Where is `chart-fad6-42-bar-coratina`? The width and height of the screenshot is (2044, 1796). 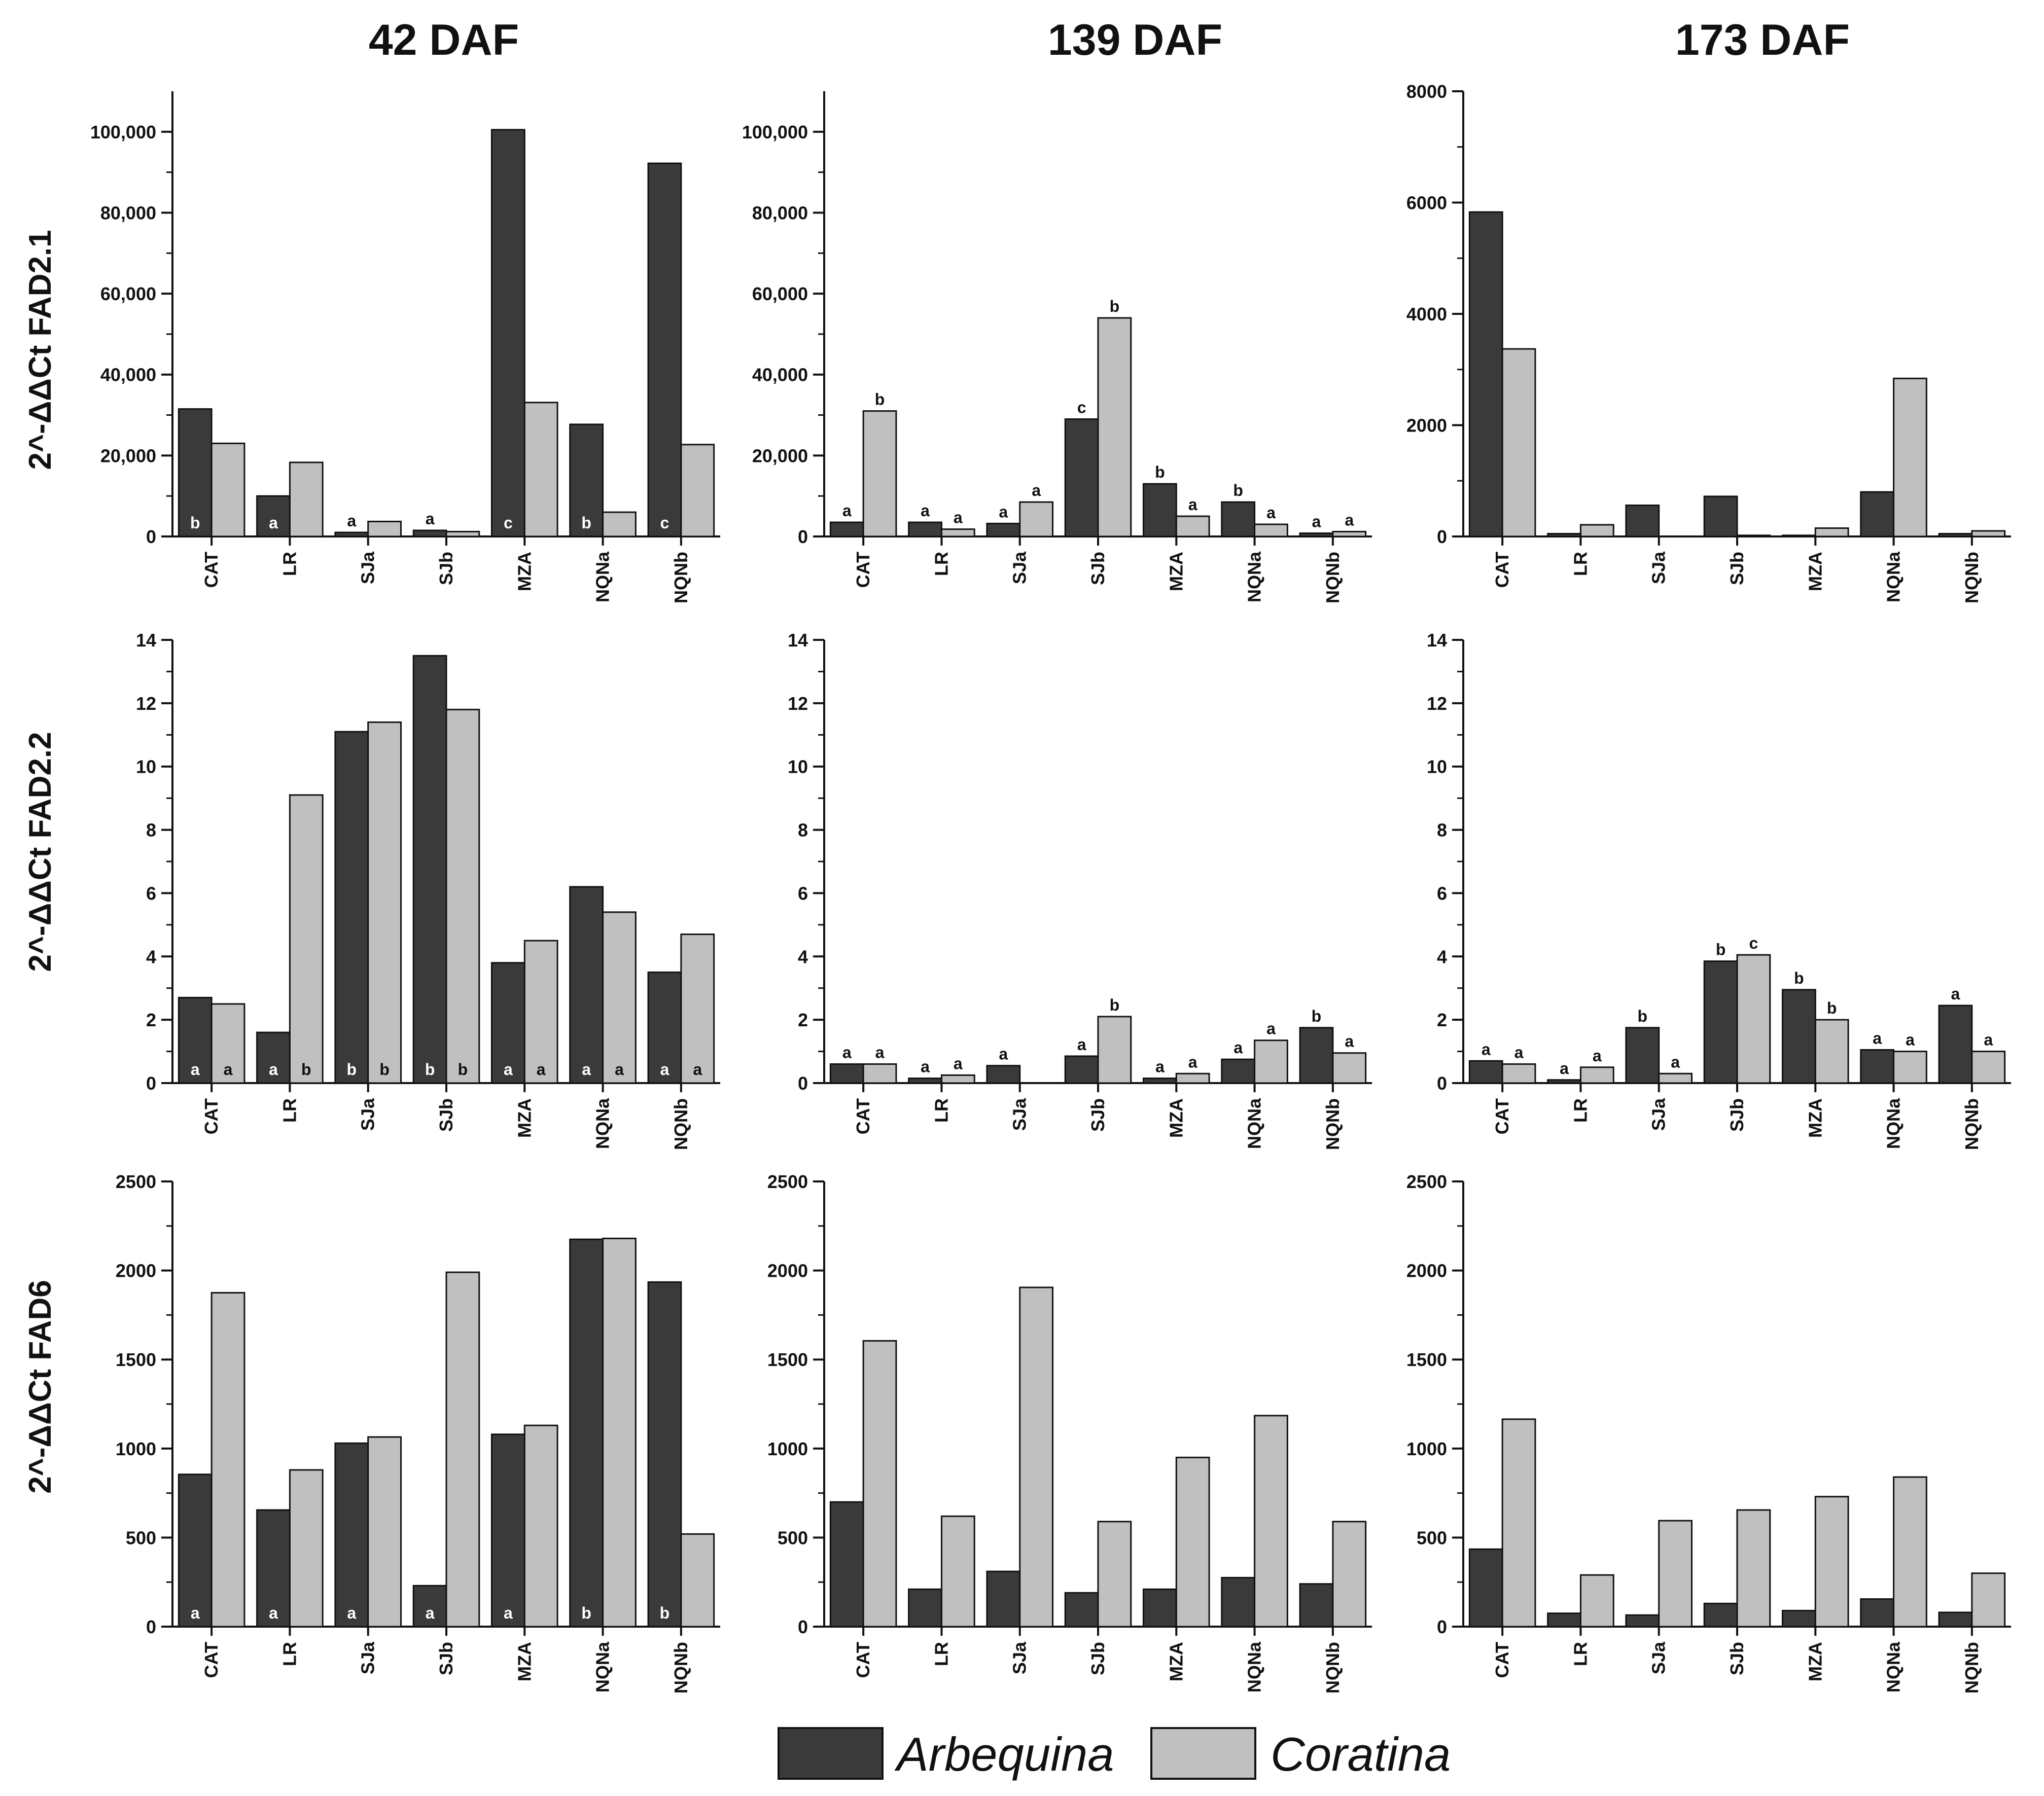 chart-fad6-42-bar-coratina is located at coordinates (619, 1433).